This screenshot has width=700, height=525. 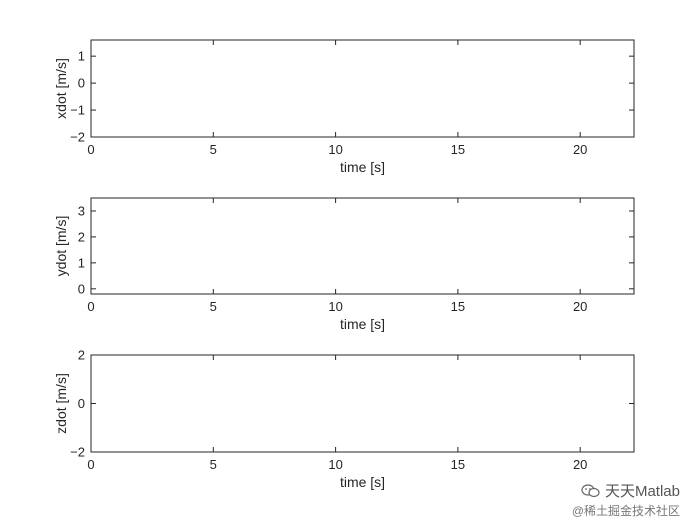 I want to click on watermark-source: @稀土掘金技术社区, so click(x=625, y=511).